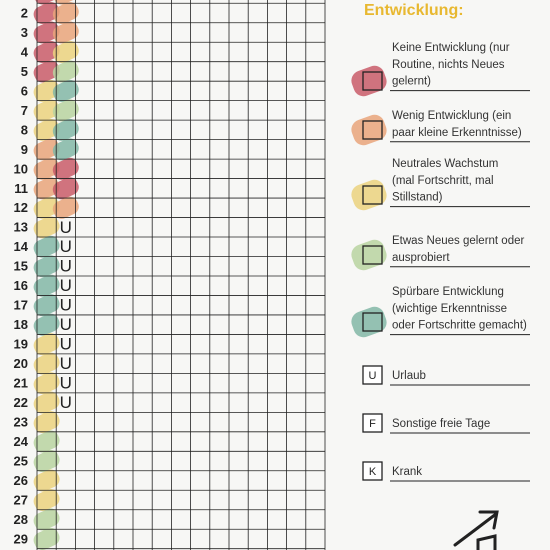  What do you see at coordinates (24, 71) in the screenshot?
I see `row-number: 5` at bounding box center [24, 71].